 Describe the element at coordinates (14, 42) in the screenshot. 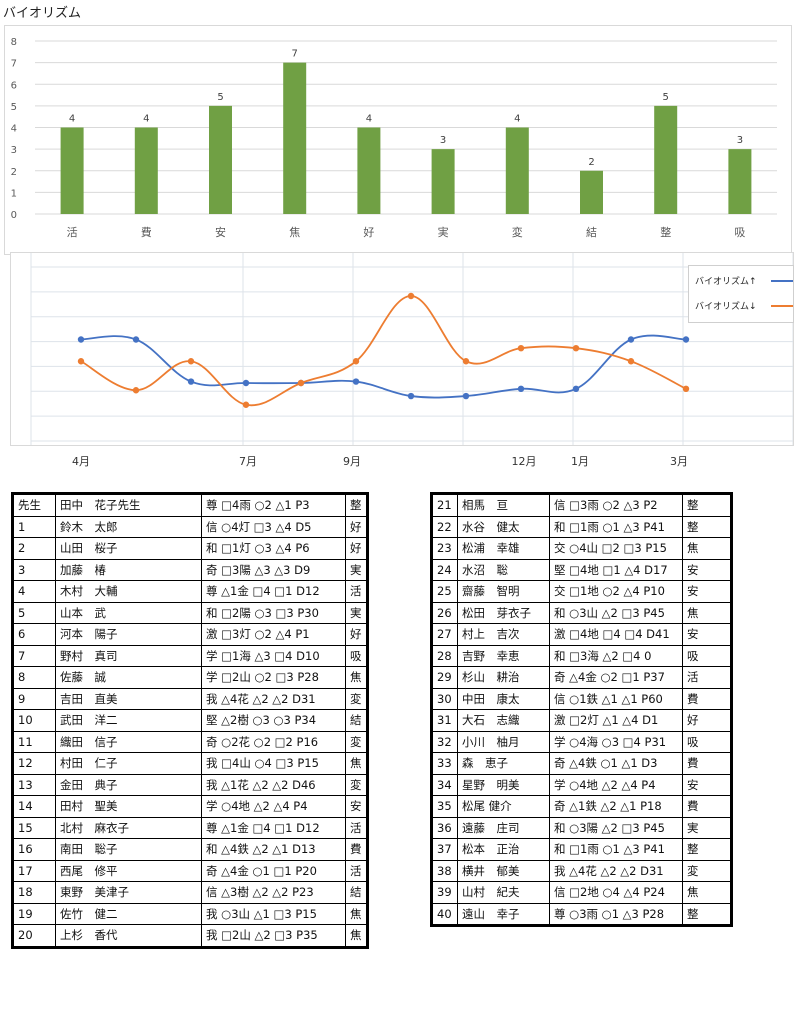

I see `bar-y-tick-label: 8` at that location.